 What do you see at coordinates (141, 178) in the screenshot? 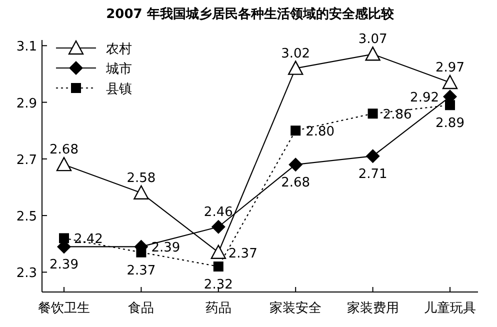
I see `data-label: 2.58` at bounding box center [141, 178].